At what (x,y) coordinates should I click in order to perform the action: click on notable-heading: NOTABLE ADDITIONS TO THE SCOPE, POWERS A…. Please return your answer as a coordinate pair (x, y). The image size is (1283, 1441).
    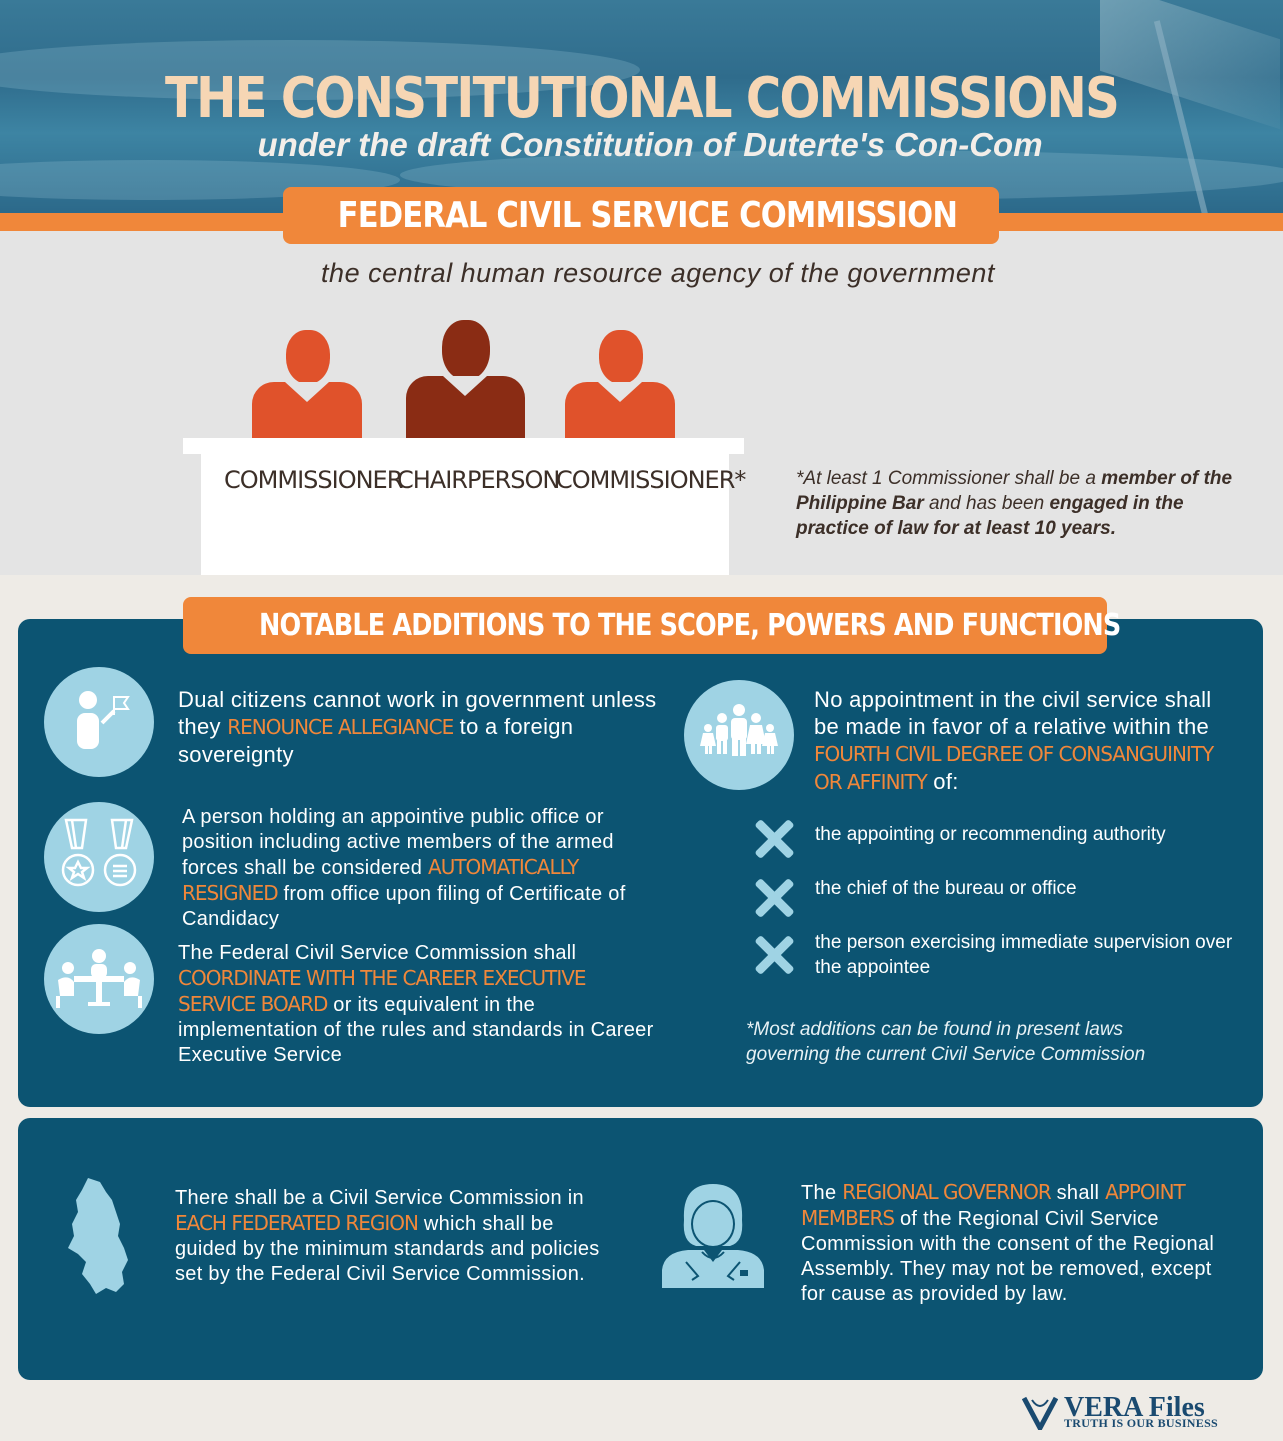
    Looking at the image, I should click on (690, 625).